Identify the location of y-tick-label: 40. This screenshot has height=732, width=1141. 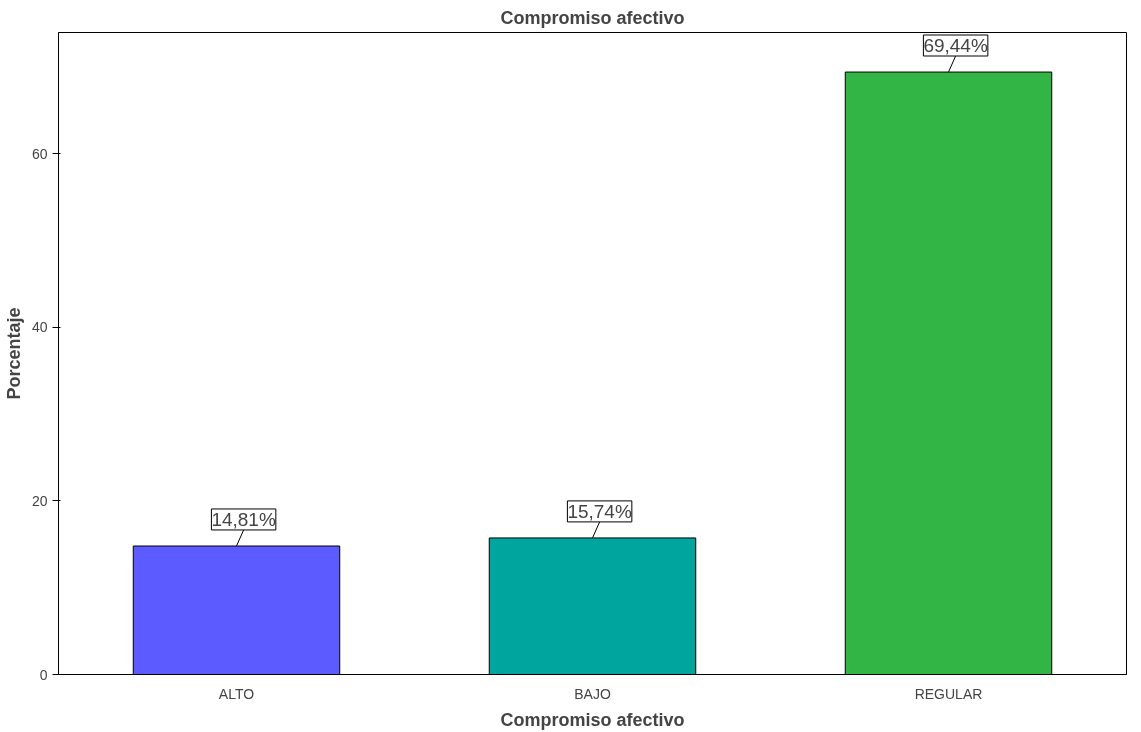
(39, 327).